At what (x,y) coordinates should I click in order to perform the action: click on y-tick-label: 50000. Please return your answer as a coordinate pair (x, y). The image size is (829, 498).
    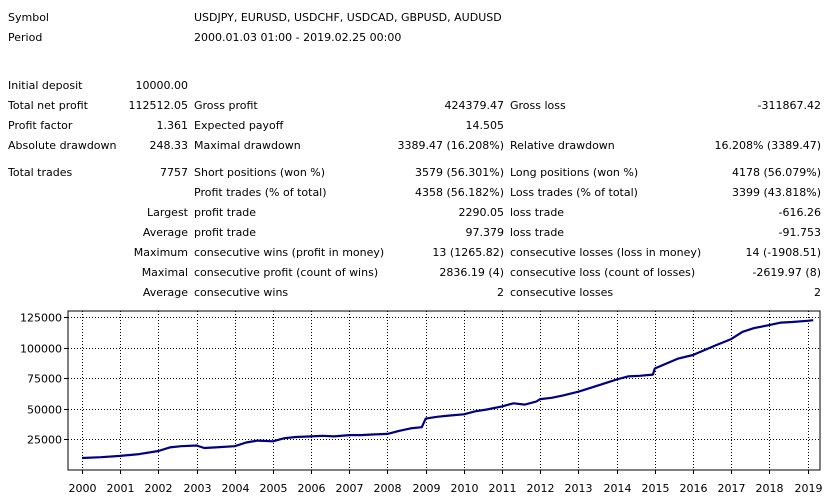
    Looking at the image, I should click on (44, 410).